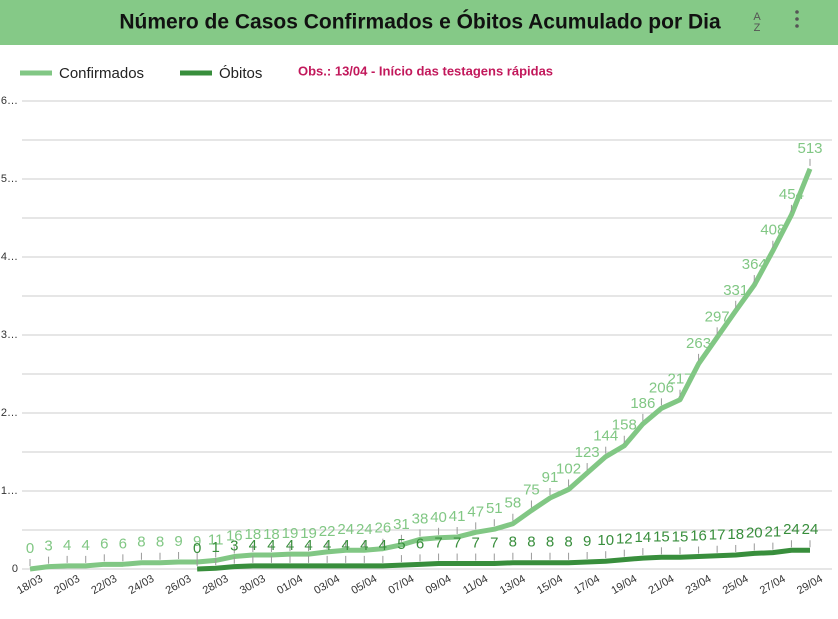  What do you see at coordinates (797, 19) in the screenshot?
I see `menu-icon` at bounding box center [797, 19].